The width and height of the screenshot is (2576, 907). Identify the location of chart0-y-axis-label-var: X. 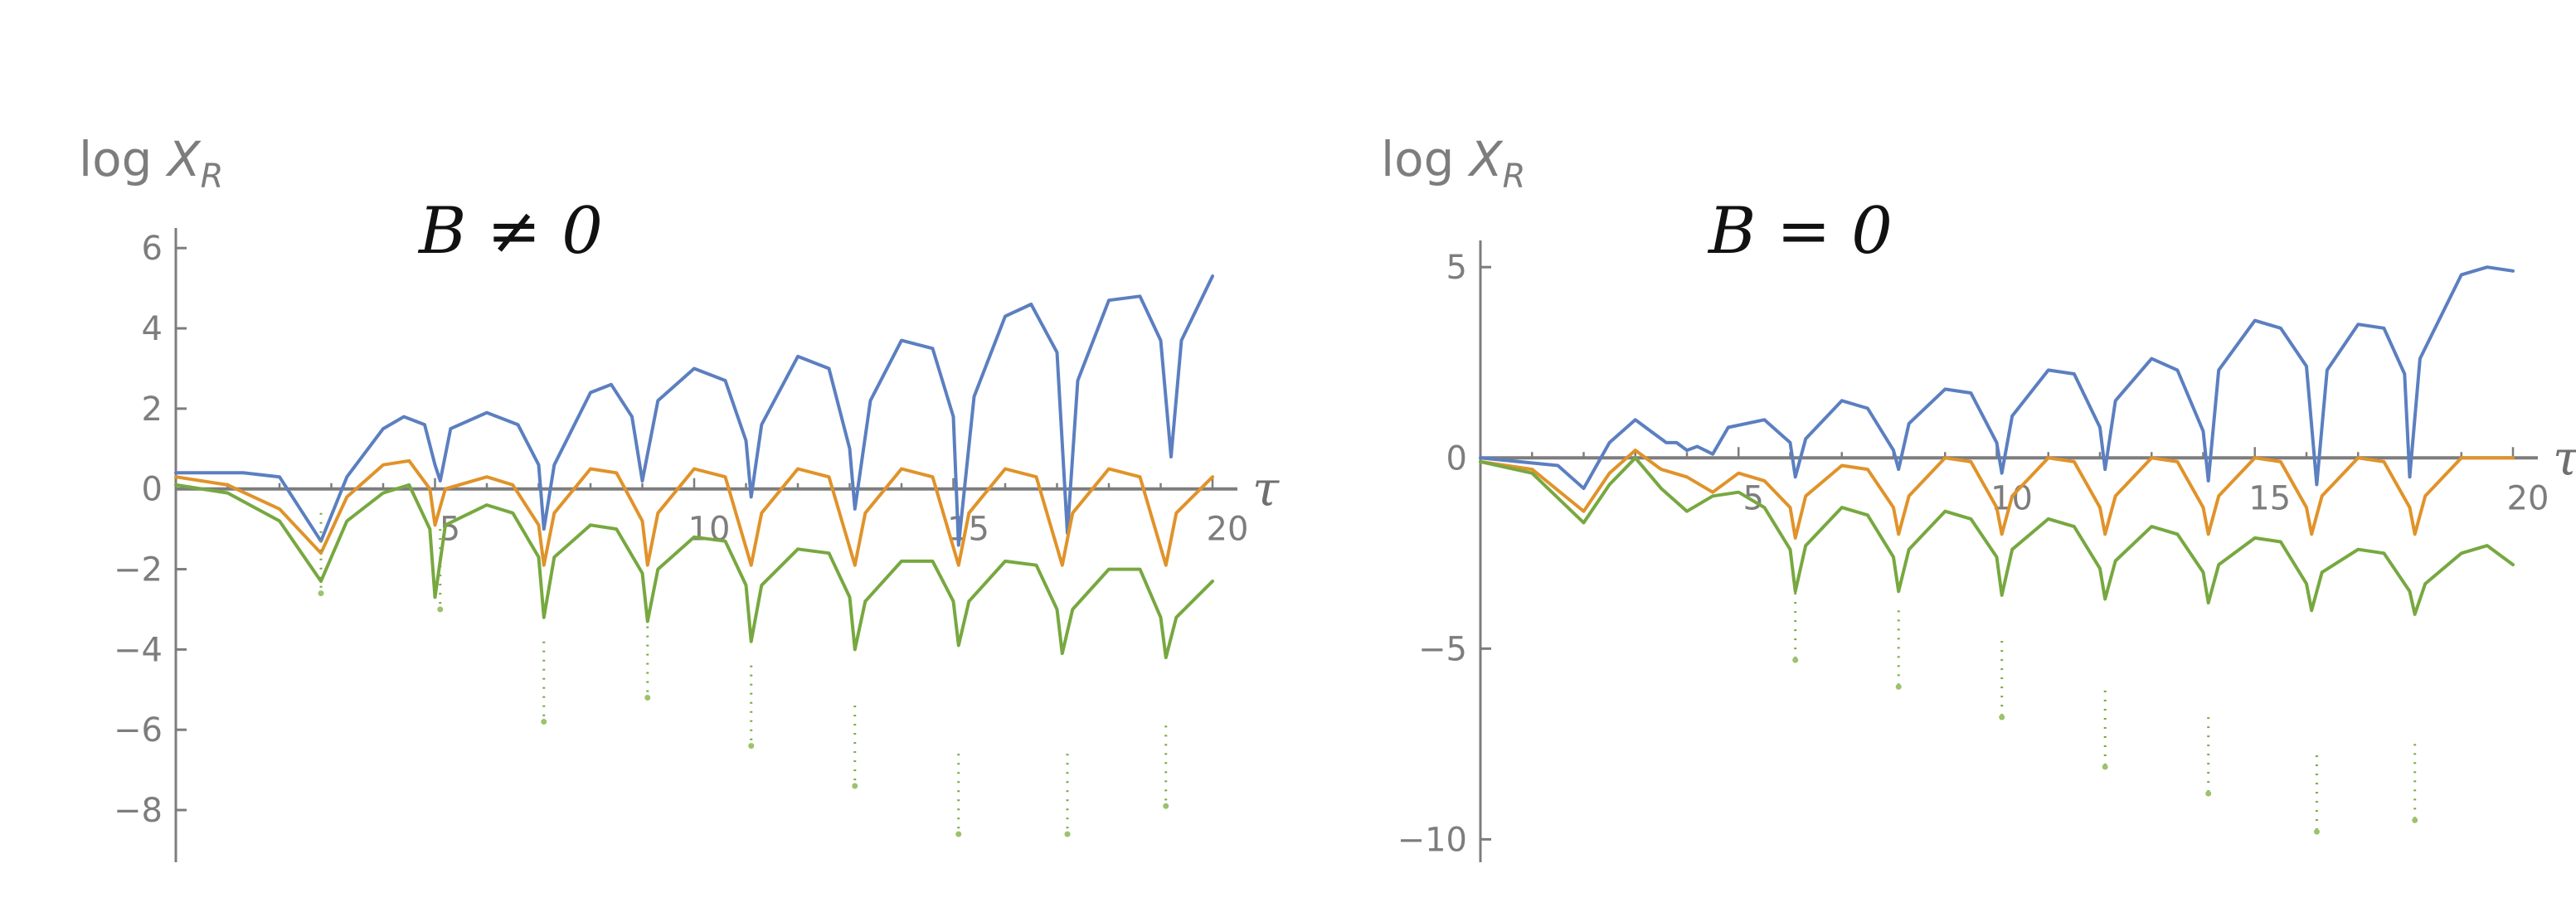
(184, 159).